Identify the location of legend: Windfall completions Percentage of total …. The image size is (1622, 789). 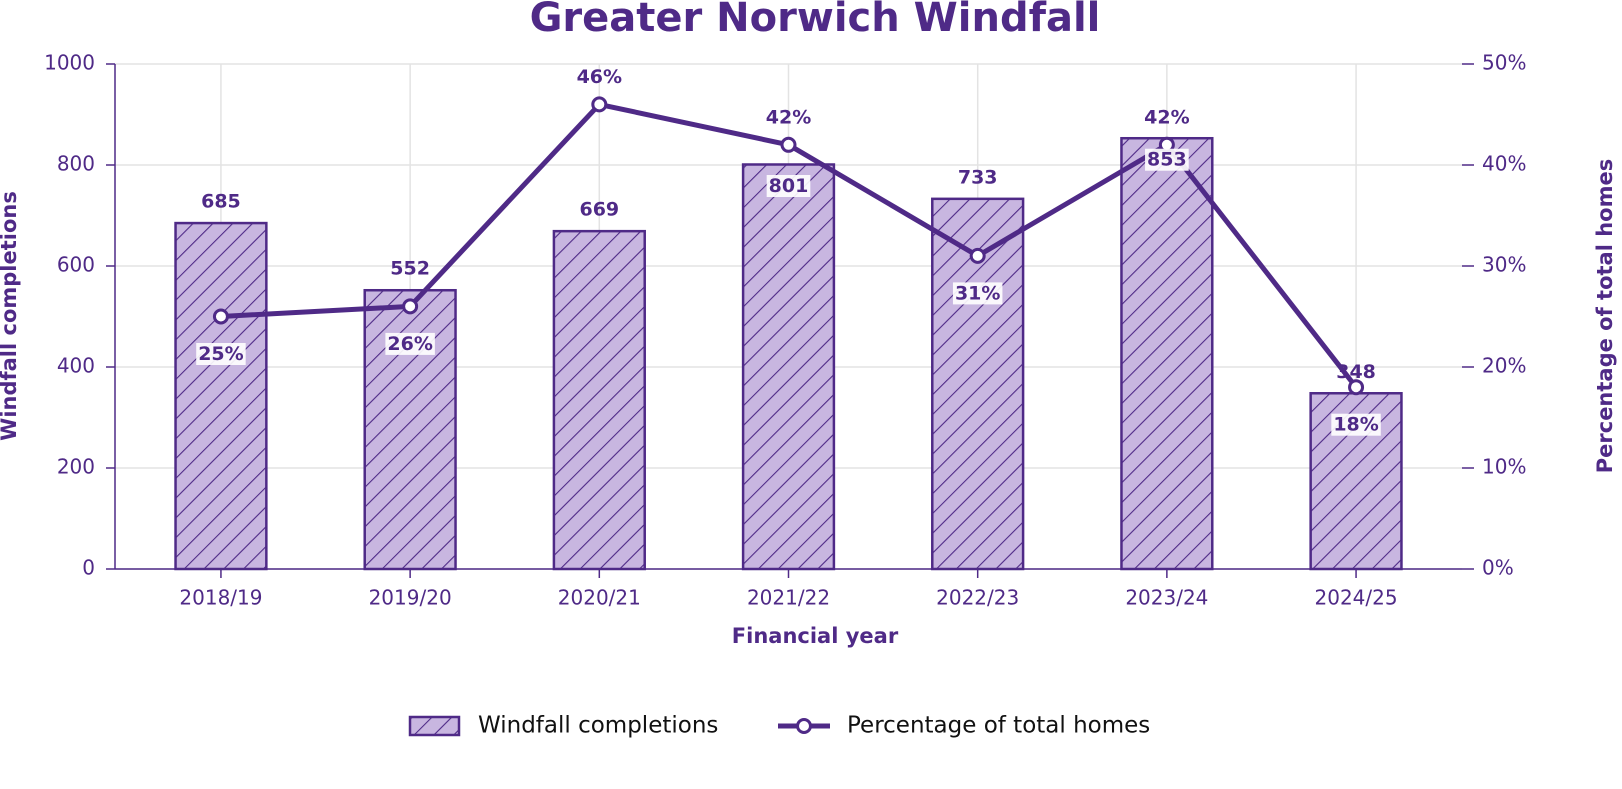
(779, 726).